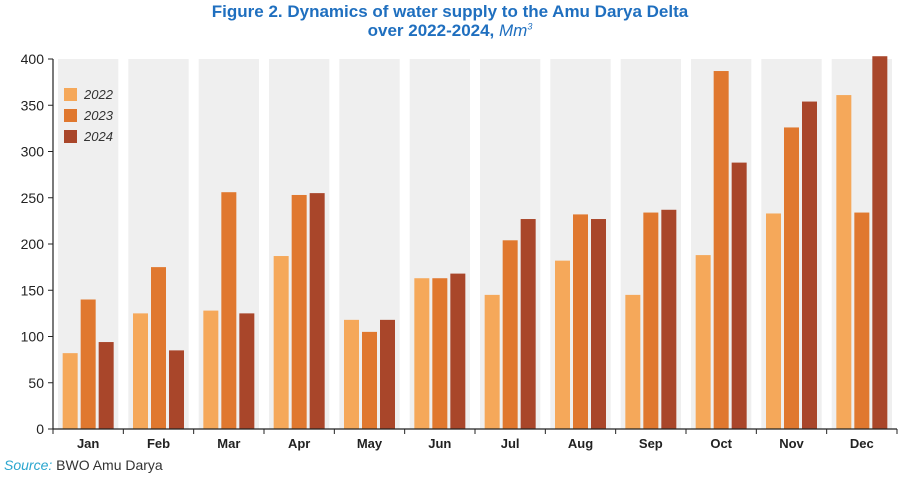 This screenshot has height=478, width=900. I want to click on bar-2022-may, so click(351, 374).